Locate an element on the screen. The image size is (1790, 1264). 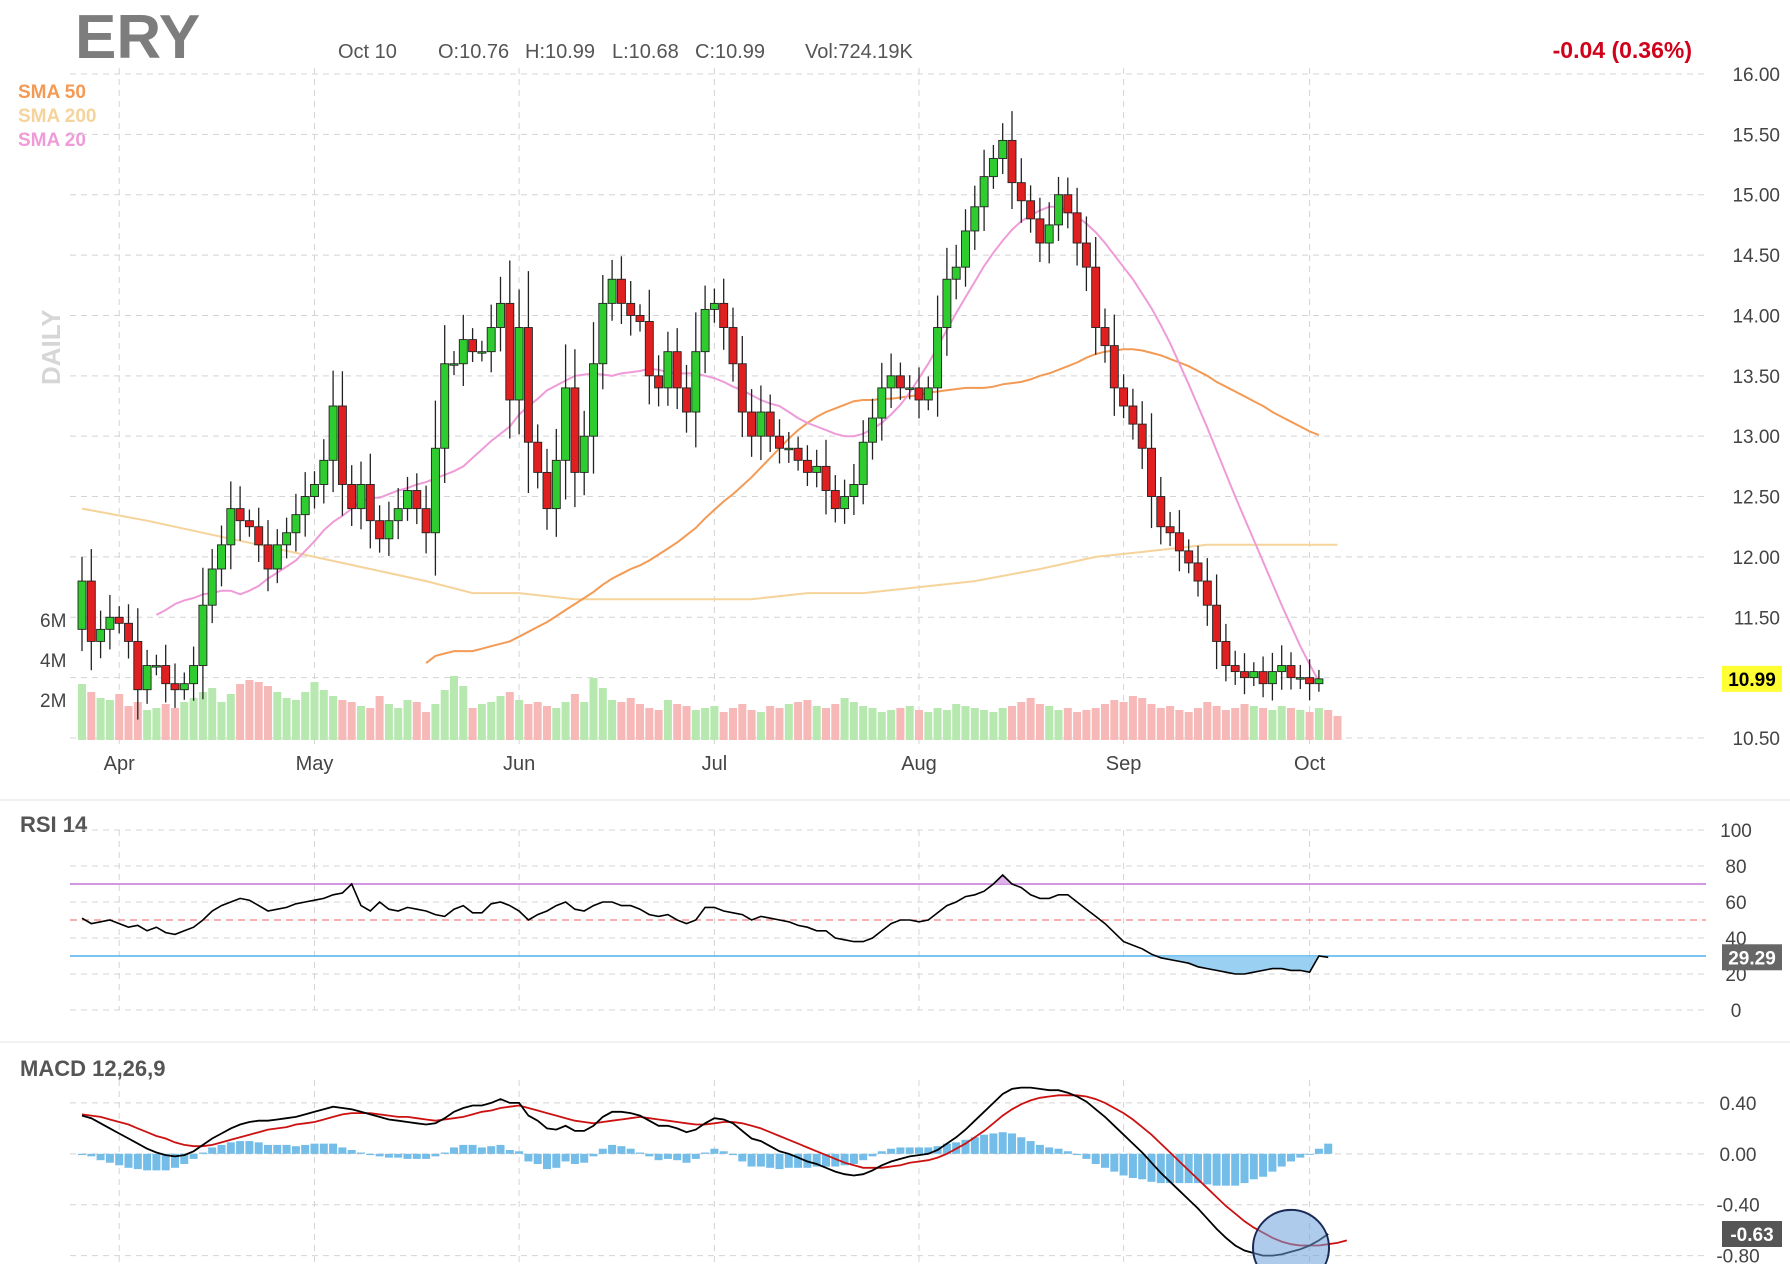
macd-title: MACD 12,26,9 is located at coordinates (93, 1068).